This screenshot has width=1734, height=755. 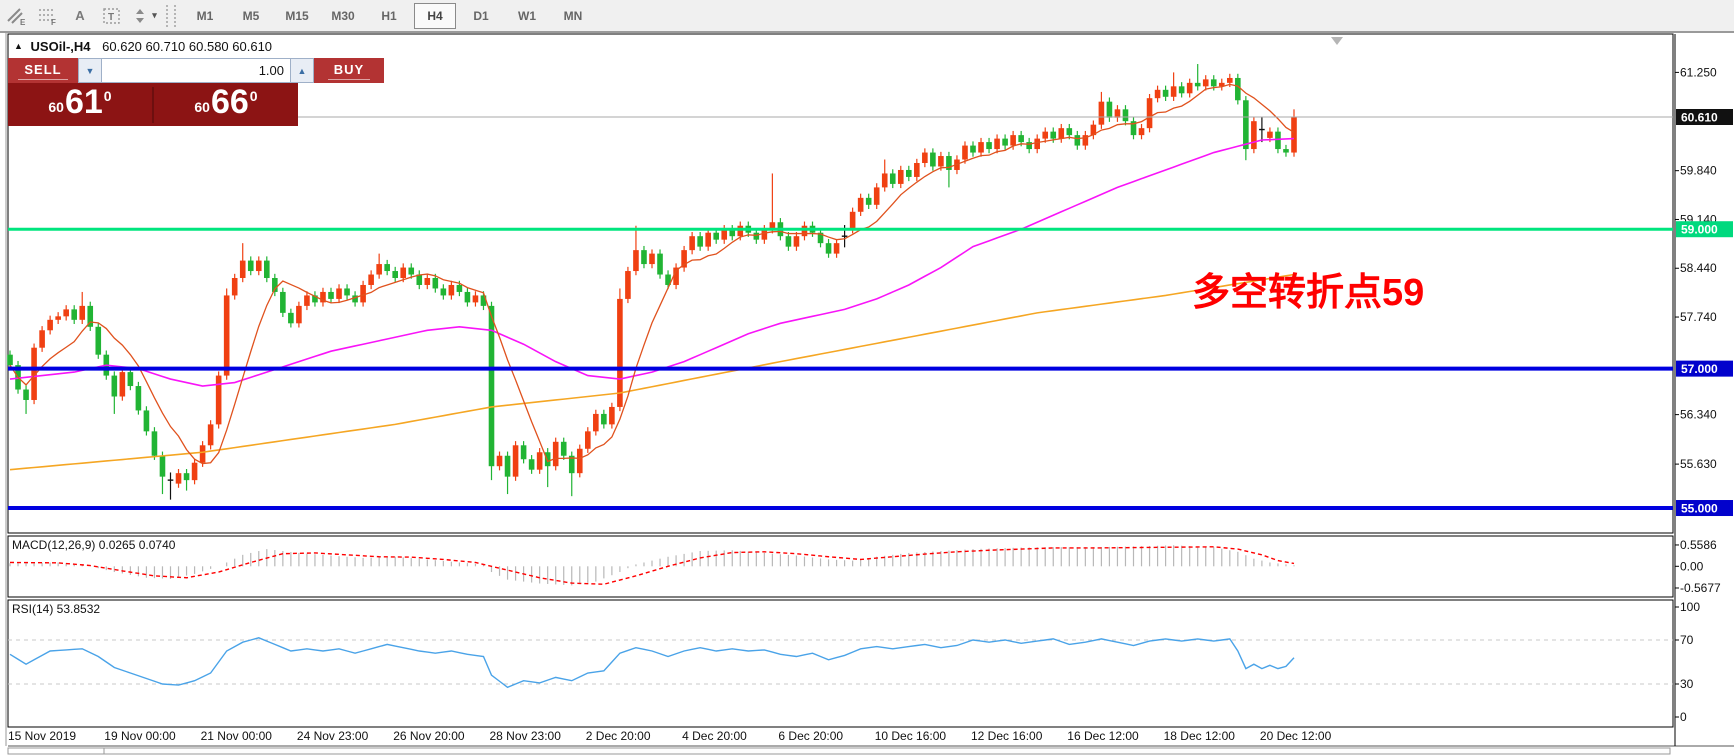 What do you see at coordinates (53, 22) in the screenshot?
I see `svg-text: F` at bounding box center [53, 22].